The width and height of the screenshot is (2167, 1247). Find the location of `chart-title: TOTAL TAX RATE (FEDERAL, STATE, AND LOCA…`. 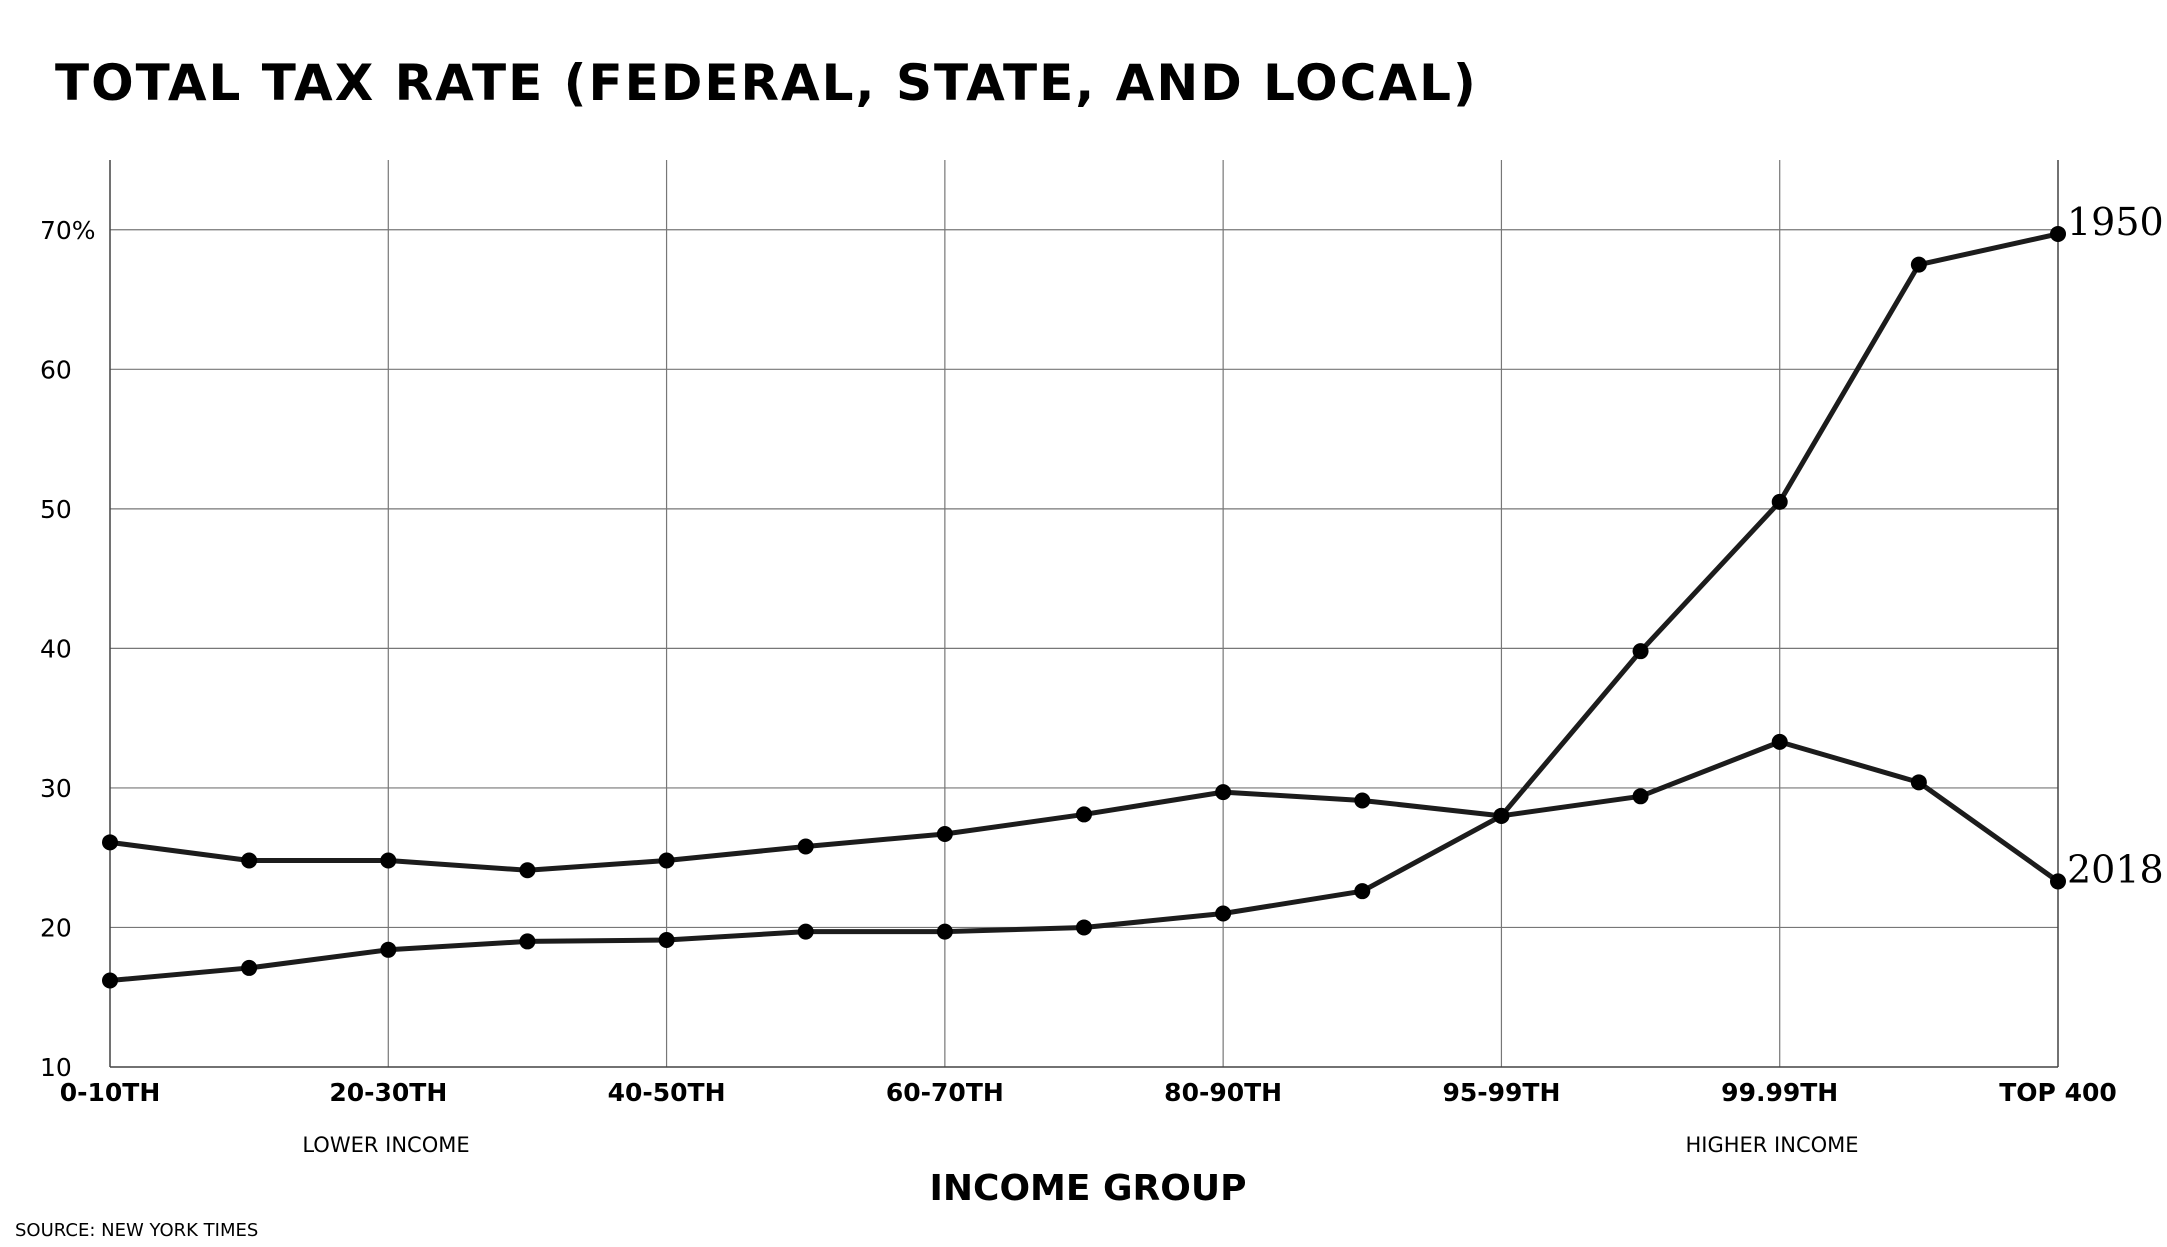

chart-title: TOTAL TAX RATE (FEDERAL, STATE, AND LOCA… is located at coordinates (766, 83).